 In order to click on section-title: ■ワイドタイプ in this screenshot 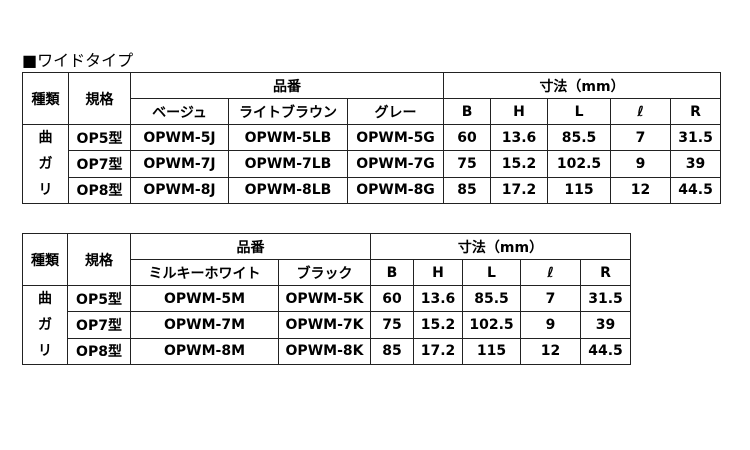, I will do `click(78, 60)`.